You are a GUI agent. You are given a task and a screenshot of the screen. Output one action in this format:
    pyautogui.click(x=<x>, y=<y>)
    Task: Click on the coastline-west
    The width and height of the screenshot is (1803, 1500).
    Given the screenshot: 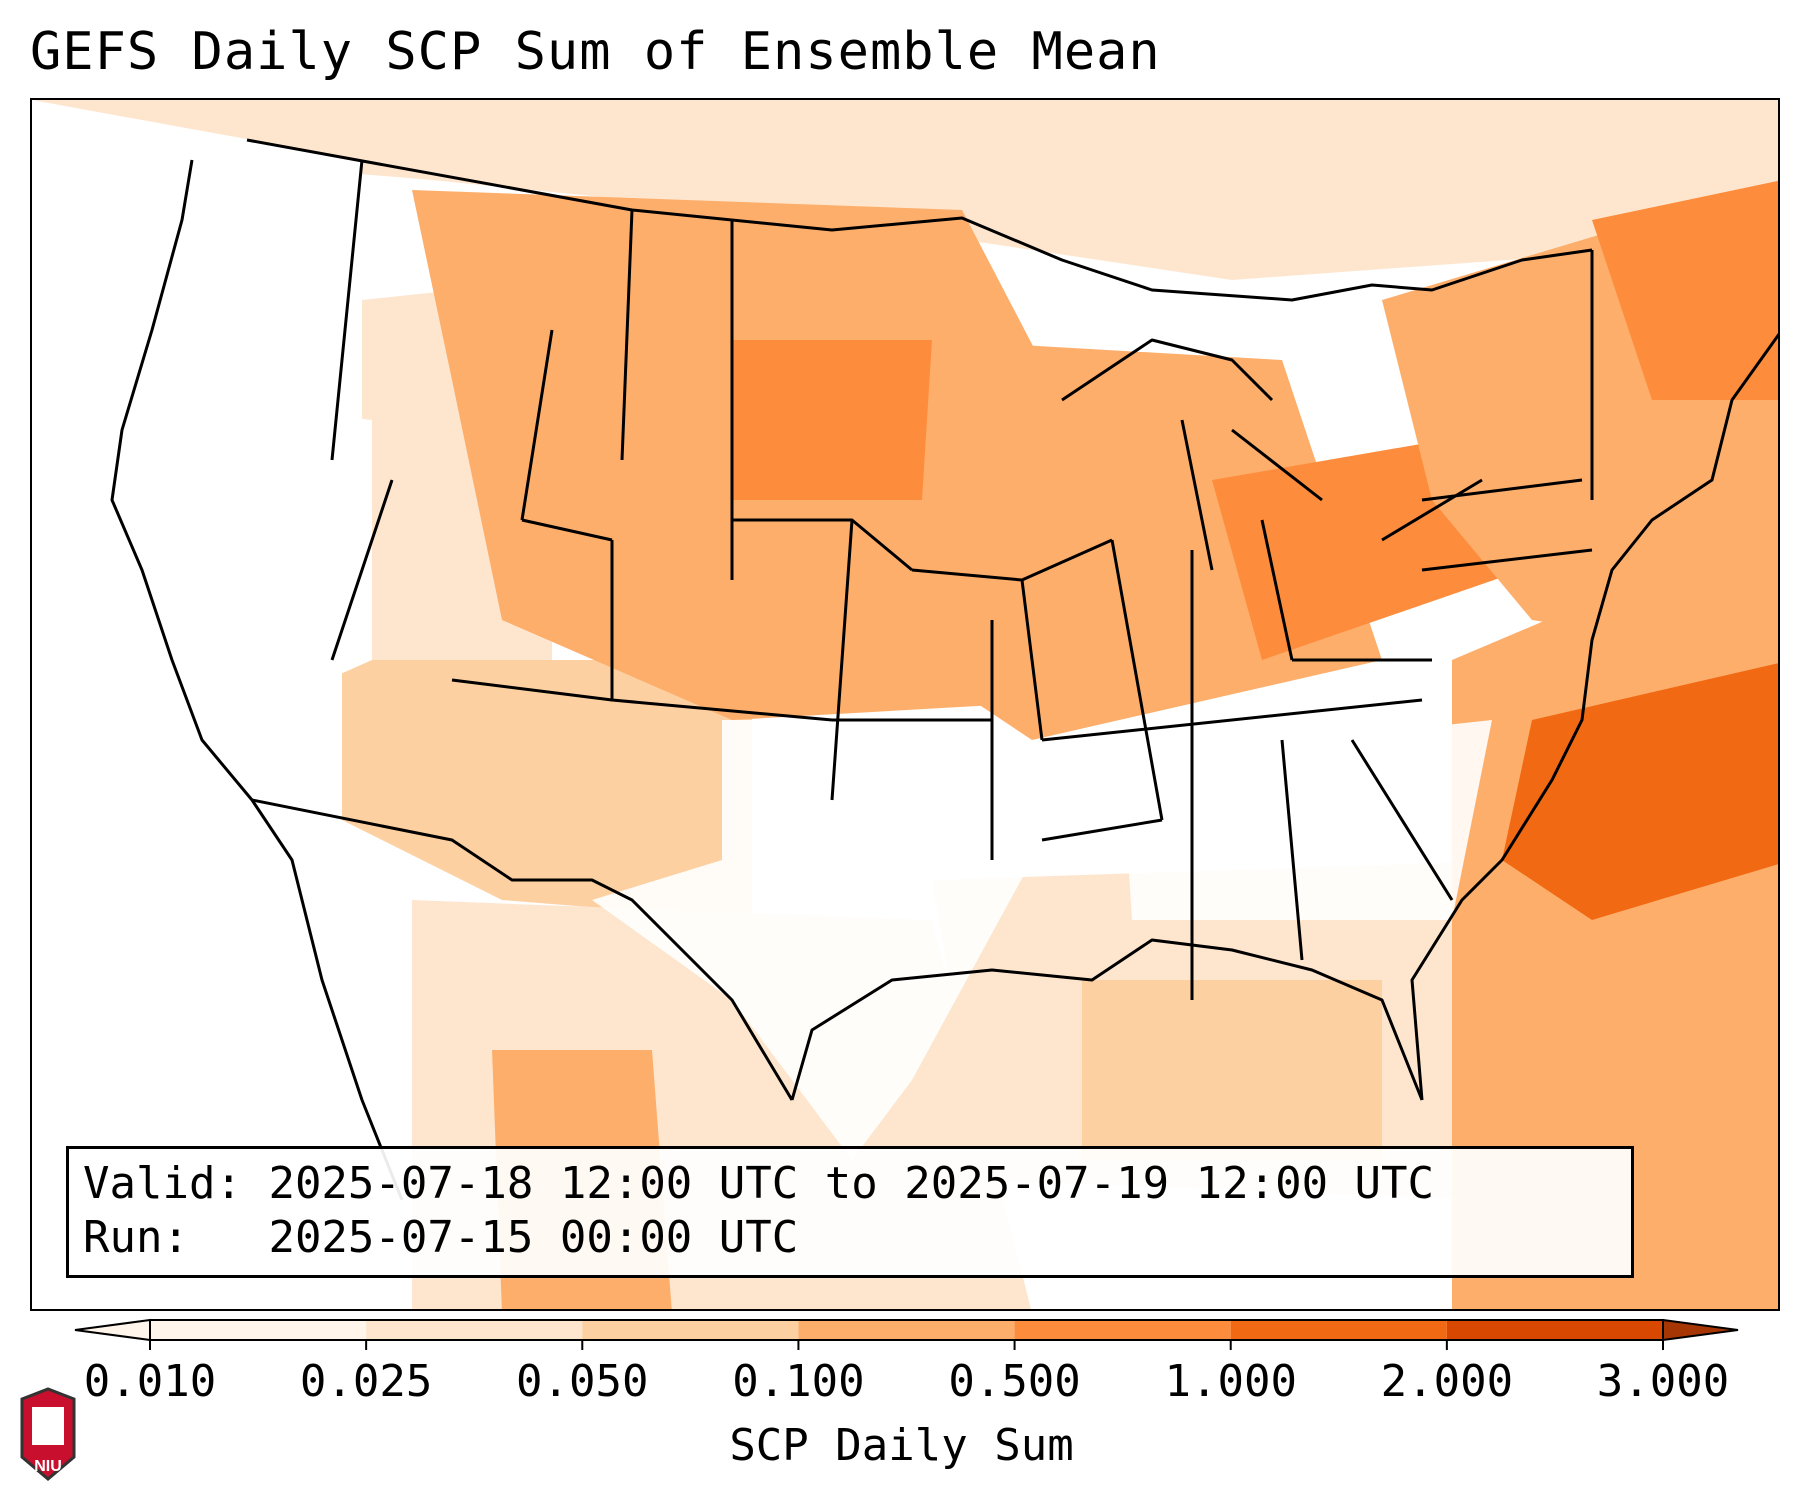 What is the action you would take?
    pyautogui.click(x=257, y=680)
    